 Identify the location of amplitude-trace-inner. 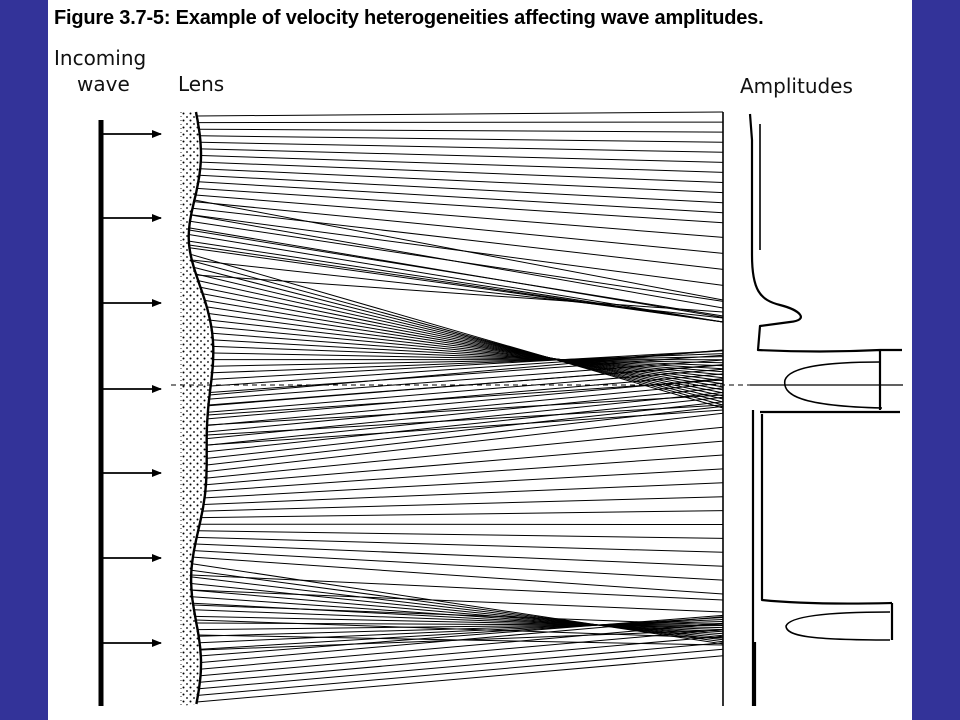
(825, 382).